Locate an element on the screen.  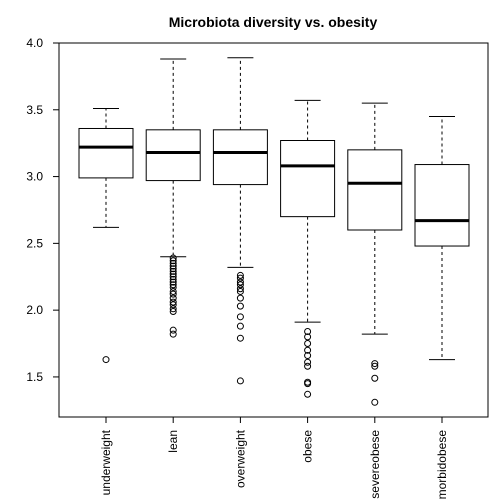
box-group-underweight is located at coordinates (106, 235).